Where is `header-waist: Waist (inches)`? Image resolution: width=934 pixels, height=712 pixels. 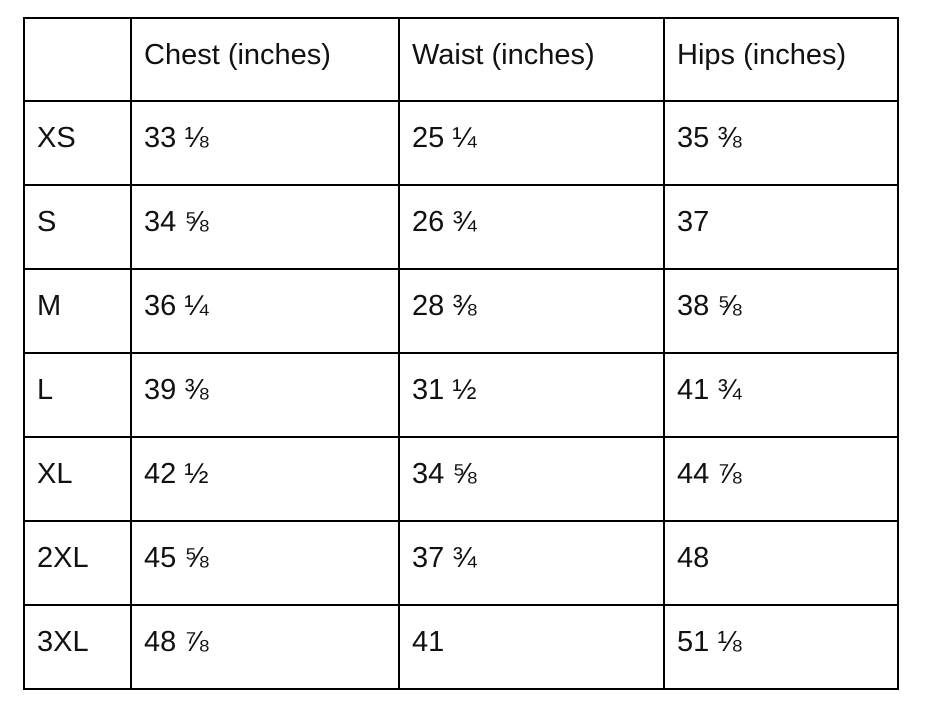 header-waist: Waist (inches) is located at coordinates (531, 59).